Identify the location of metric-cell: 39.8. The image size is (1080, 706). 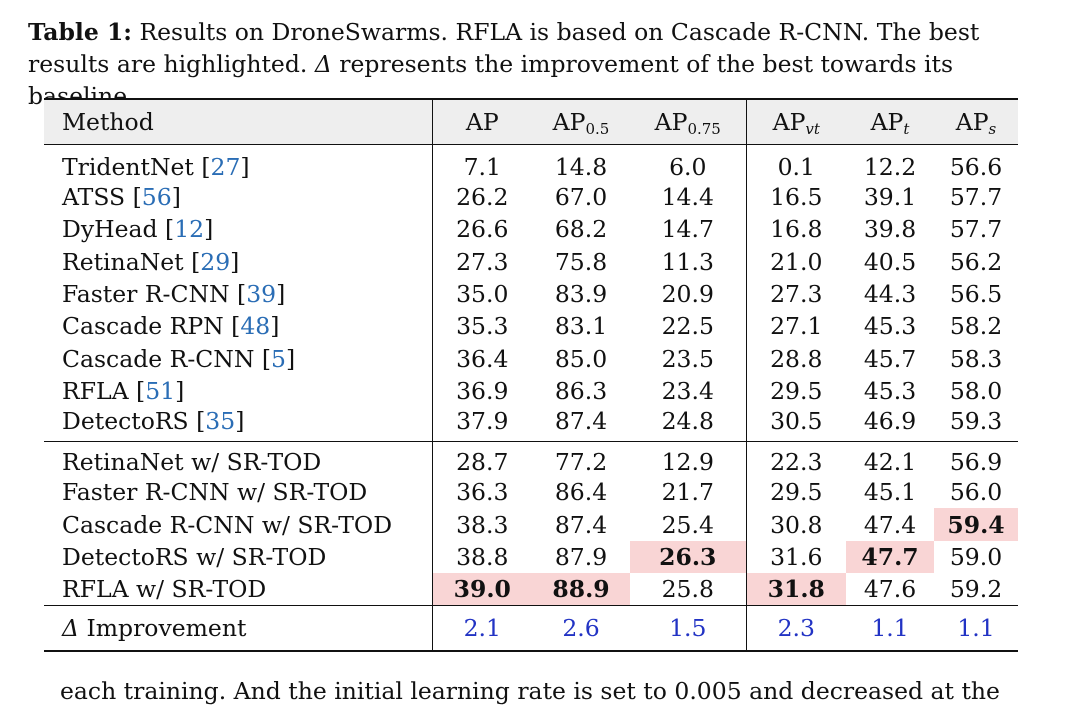
(890, 229).